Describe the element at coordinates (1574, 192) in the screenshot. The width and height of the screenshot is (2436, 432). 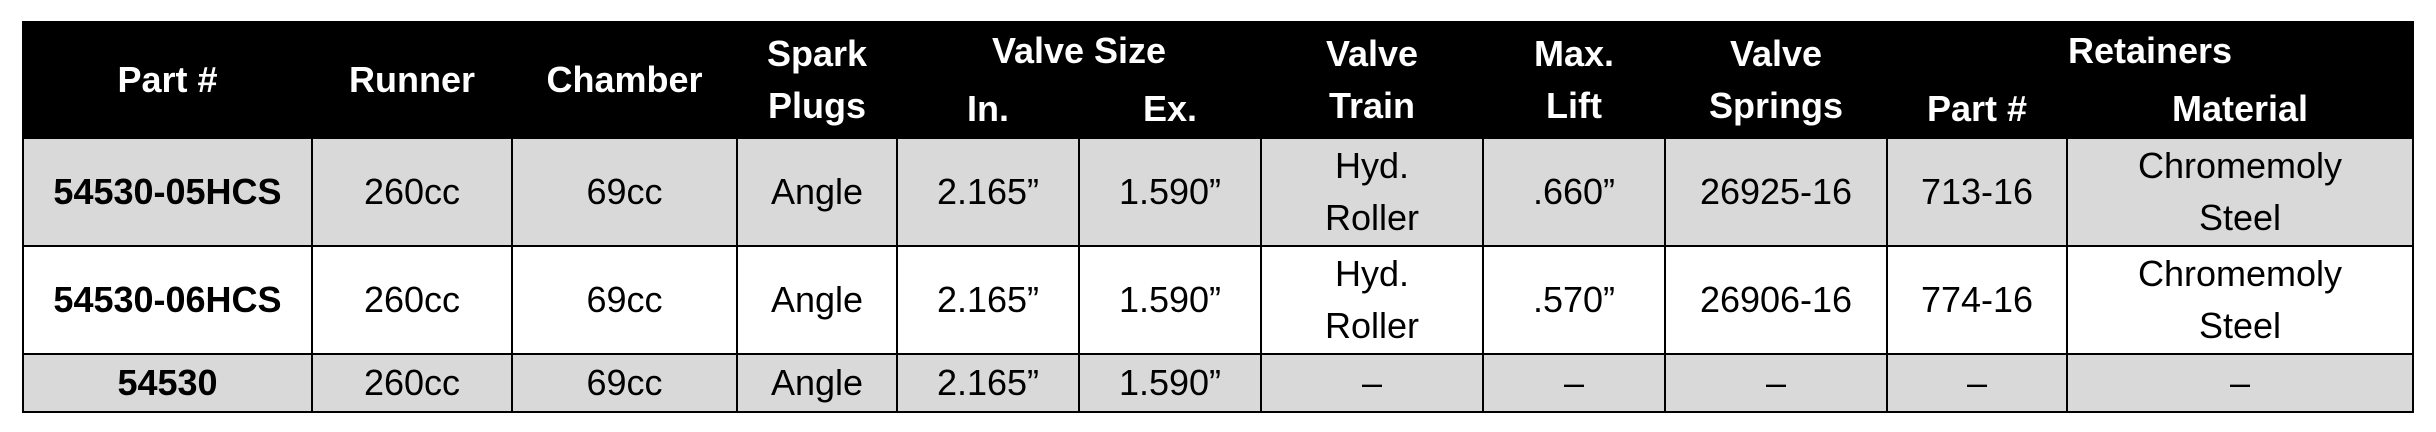
I see `max-lift-cell: .660”` at that location.